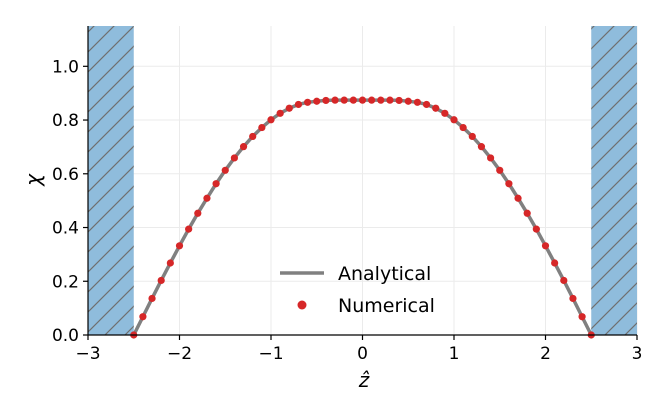 The image size is (664, 415). What do you see at coordinates (33, 180) in the screenshot?
I see `y-axis-label: χ` at bounding box center [33, 180].